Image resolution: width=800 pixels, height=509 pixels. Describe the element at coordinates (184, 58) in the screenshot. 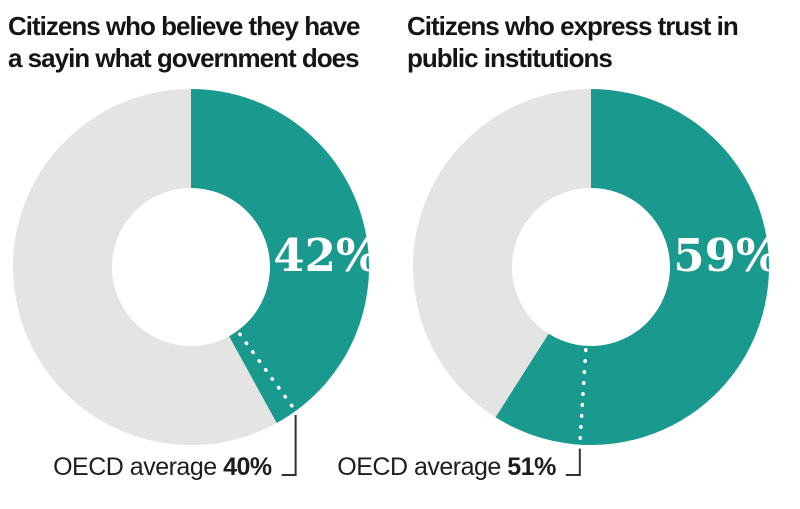

I see `chart-title-left-line-2: a sayin what government does` at that location.